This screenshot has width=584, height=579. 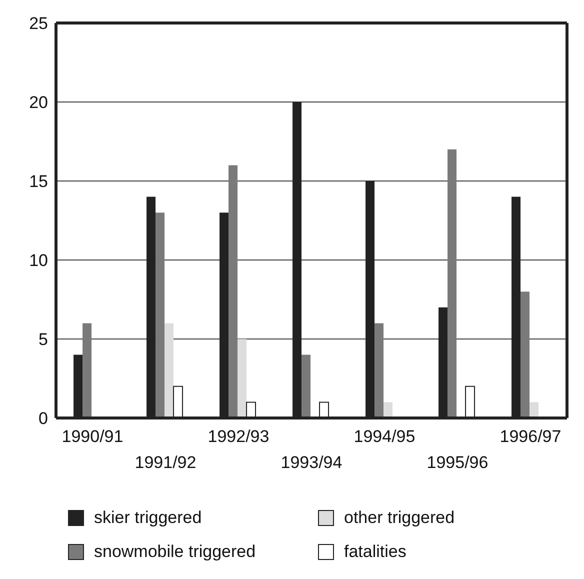 What do you see at coordinates (311, 462) in the screenshot?
I see `x-tick-label: 1993/94` at bounding box center [311, 462].